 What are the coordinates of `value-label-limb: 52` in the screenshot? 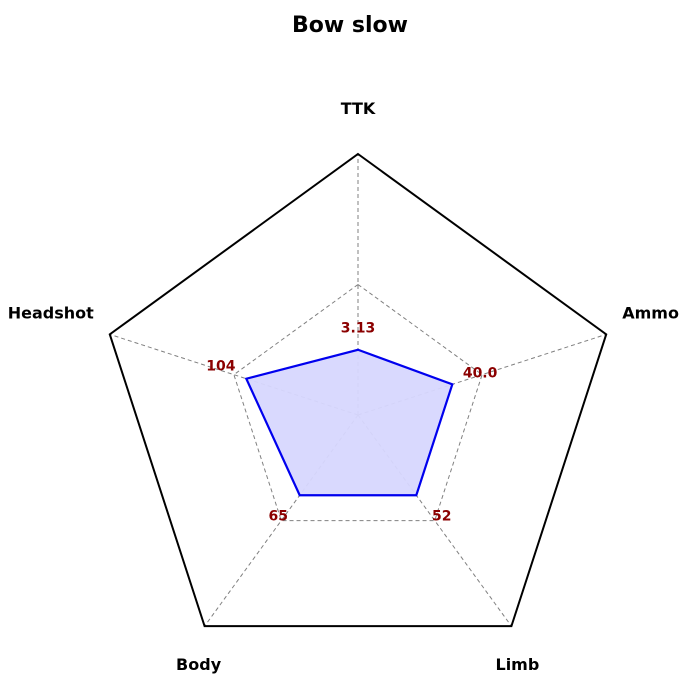 It's located at (441, 517).